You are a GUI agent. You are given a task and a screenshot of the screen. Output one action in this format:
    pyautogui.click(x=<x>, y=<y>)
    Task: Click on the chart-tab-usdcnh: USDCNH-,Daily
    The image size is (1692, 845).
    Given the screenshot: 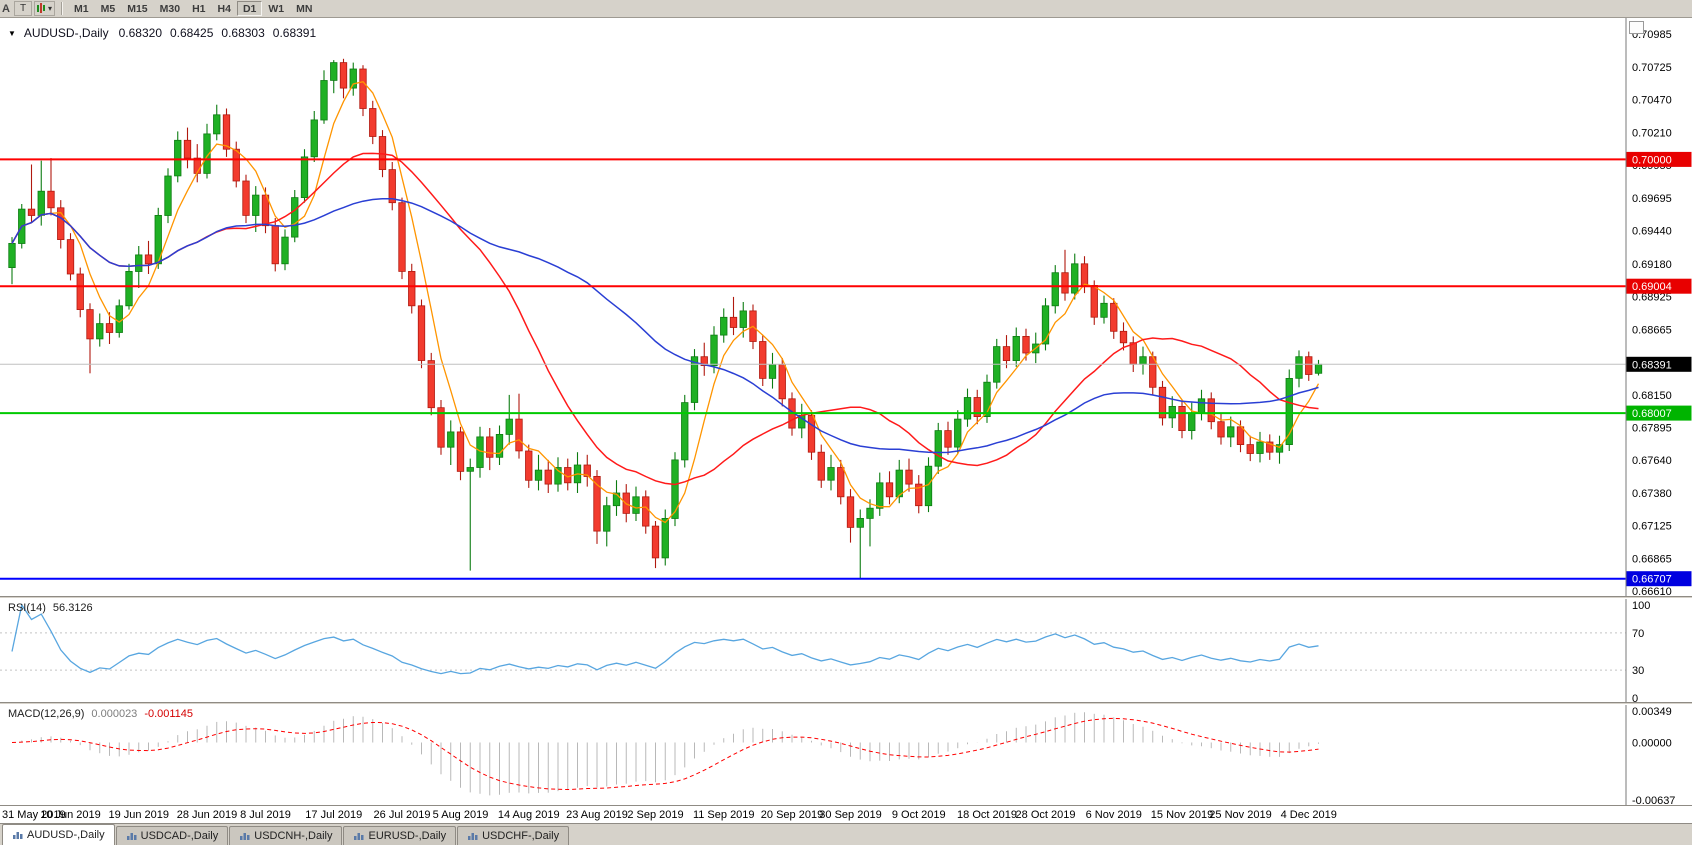 What is the action you would take?
    pyautogui.click(x=286, y=835)
    